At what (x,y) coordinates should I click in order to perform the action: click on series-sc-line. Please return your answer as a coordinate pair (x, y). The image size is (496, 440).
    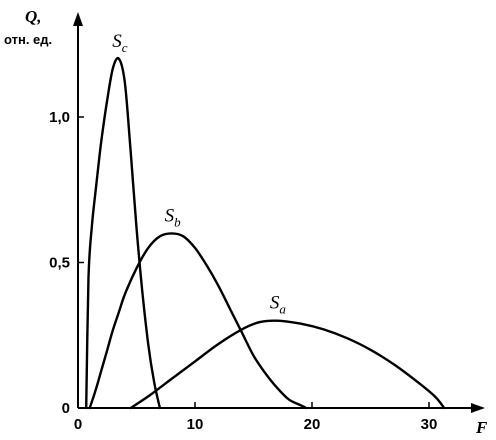
    Looking at the image, I should click on (123, 233).